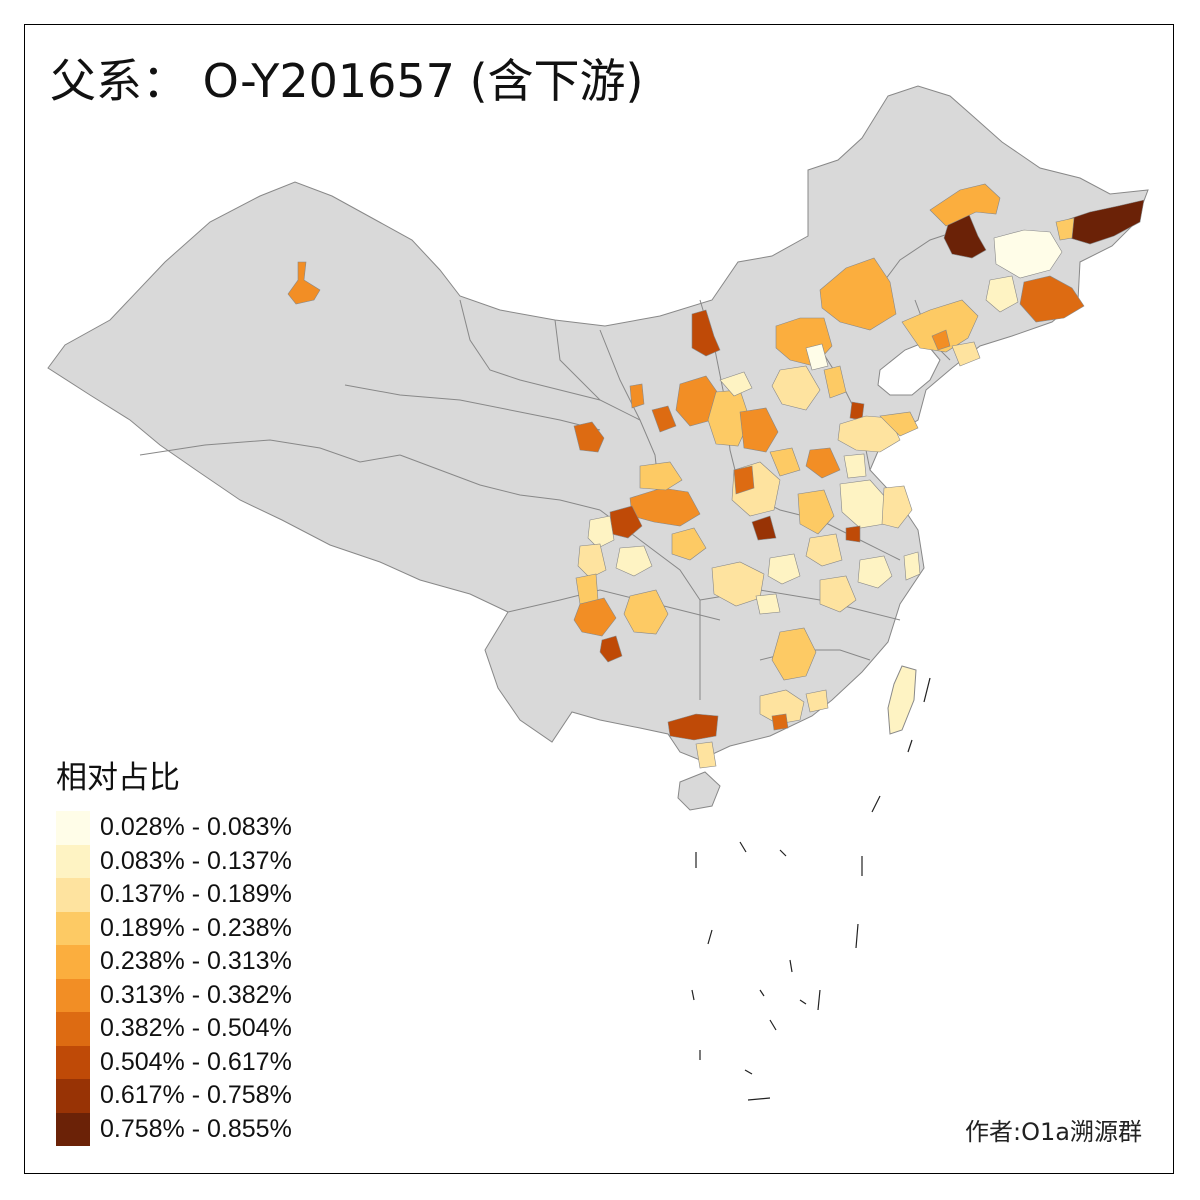 The width and height of the screenshot is (1200, 1200). Describe the element at coordinates (838, 594) in the screenshot. I see `region-jiangxi-a` at that location.